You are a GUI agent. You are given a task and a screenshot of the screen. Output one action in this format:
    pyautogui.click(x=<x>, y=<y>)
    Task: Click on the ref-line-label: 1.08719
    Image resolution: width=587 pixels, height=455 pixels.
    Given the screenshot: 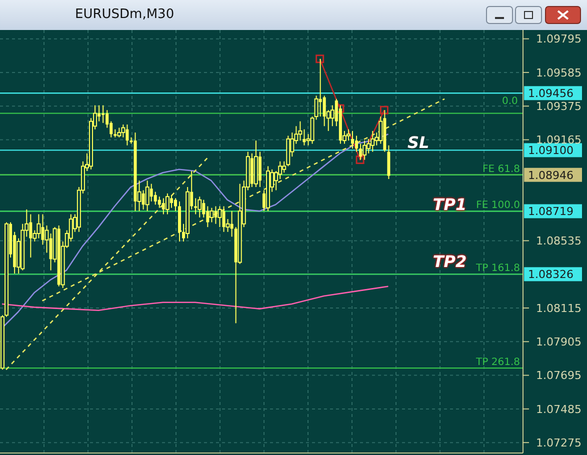 What is the action you would take?
    pyautogui.click(x=551, y=211)
    